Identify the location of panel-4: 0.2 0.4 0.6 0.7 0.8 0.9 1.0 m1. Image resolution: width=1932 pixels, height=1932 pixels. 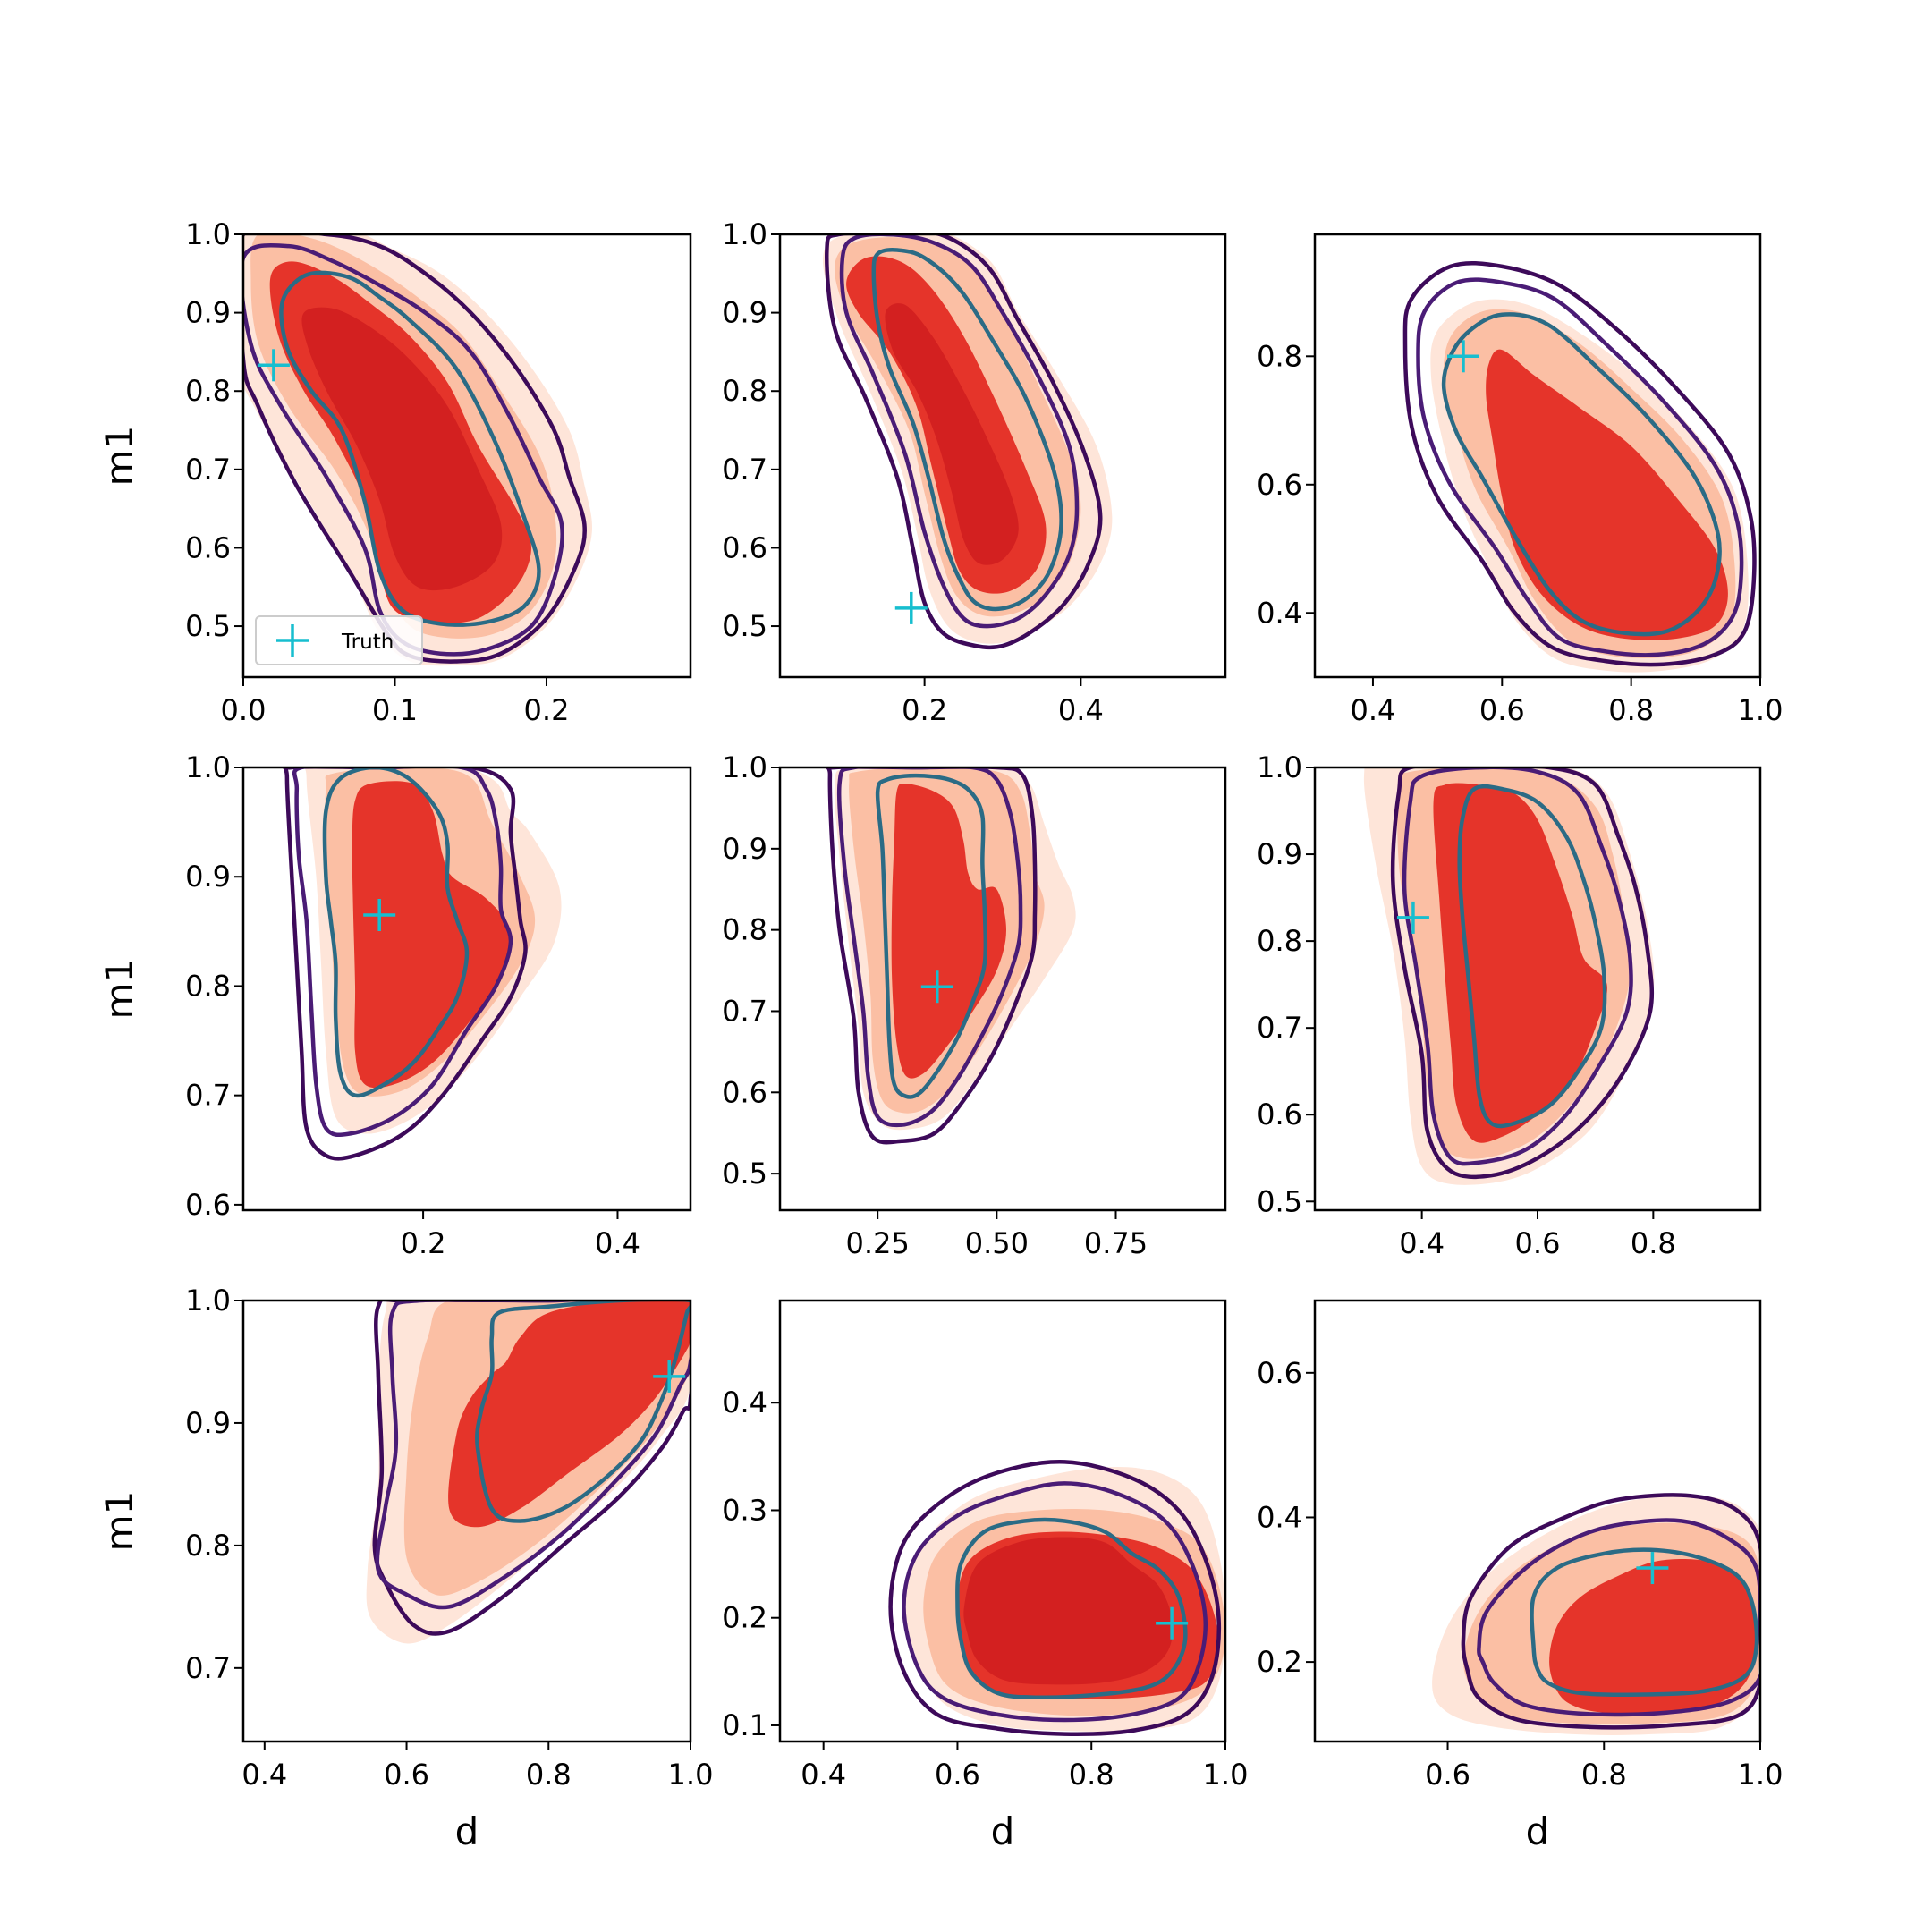
(394, 1005).